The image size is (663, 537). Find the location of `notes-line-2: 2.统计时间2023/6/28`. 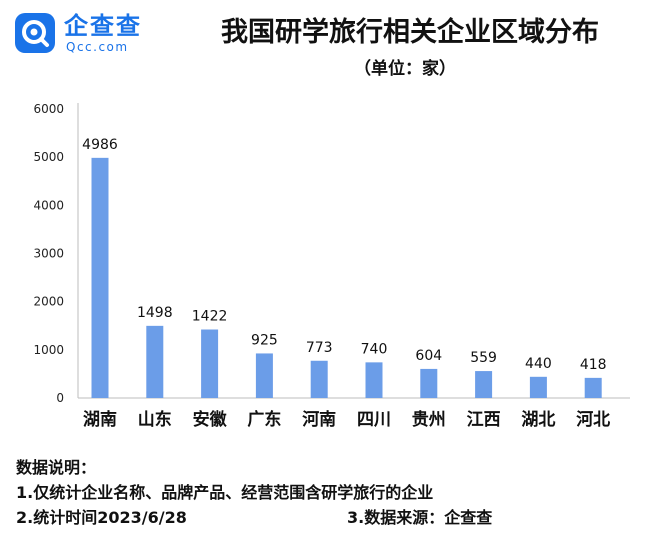

notes-line-2: 2.统计时间2023/6/28 is located at coordinates (101, 517).